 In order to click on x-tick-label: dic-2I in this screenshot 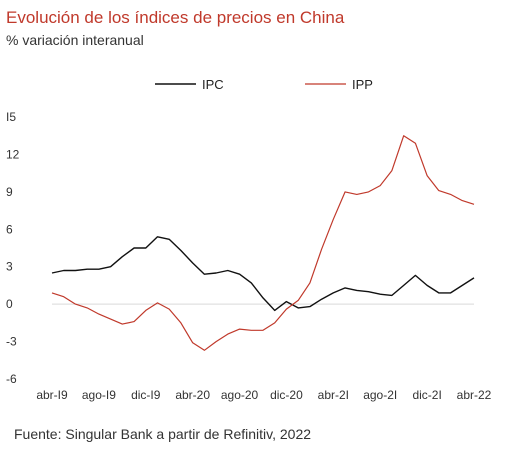, I will do `click(426, 395)`.